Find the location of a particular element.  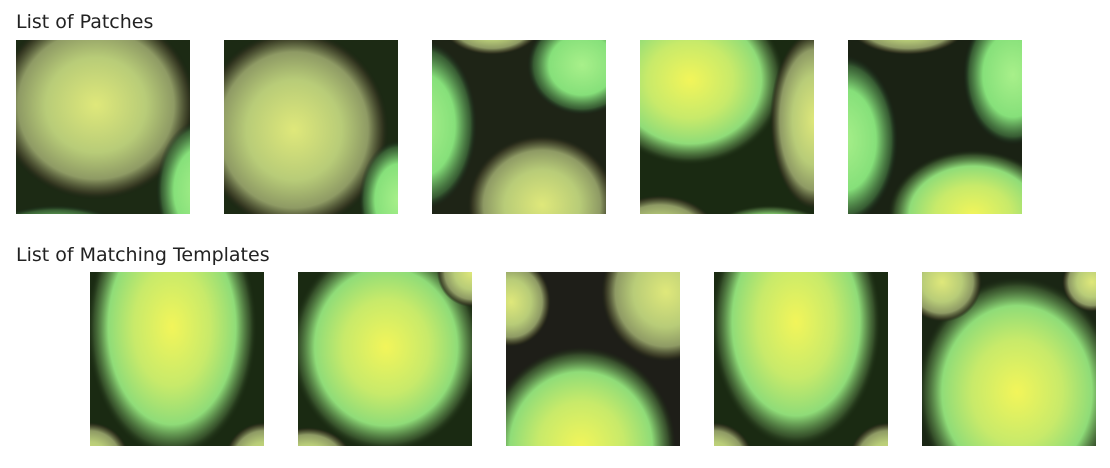

templates-title: List of Matching Templates is located at coordinates (143, 255).